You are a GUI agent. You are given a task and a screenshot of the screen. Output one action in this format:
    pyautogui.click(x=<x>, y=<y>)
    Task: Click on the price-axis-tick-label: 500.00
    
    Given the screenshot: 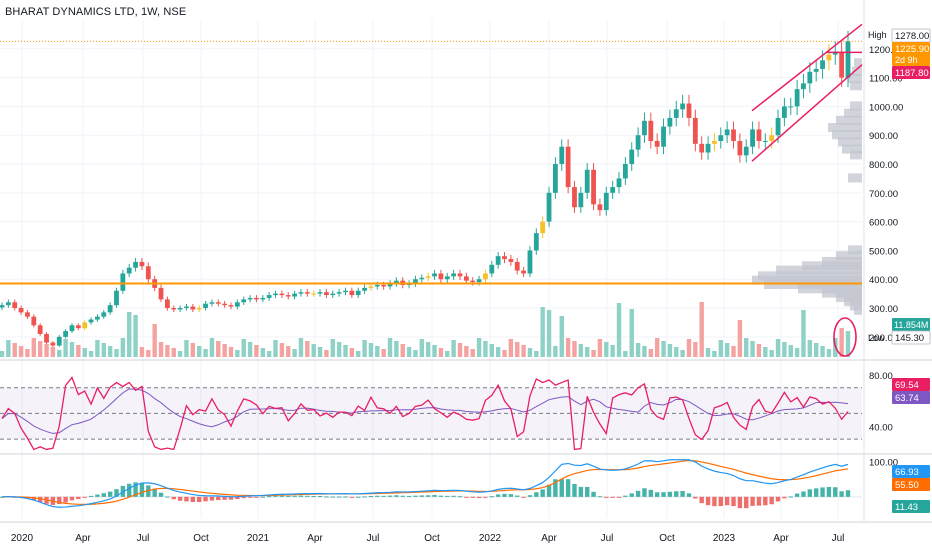 What is the action you would take?
    pyautogui.click(x=883, y=251)
    